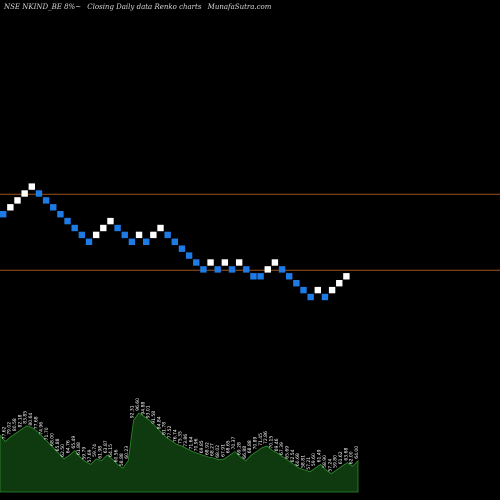 The width and height of the screenshot is (500, 500). What do you see at coordinates (255, 443) in the screenshot?
I see `volume-label-48: 70.89` at bounding box center [255, 443].